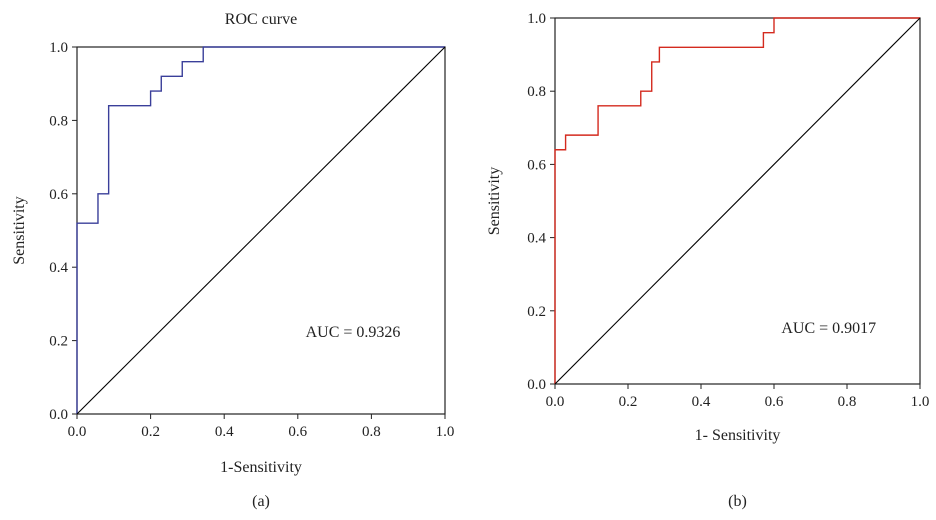 The height and width of the screenshot is (520, 936). Describe the element at coordinates (737, 501) in the screenshot. I see `panel-label: (b)` at that location.